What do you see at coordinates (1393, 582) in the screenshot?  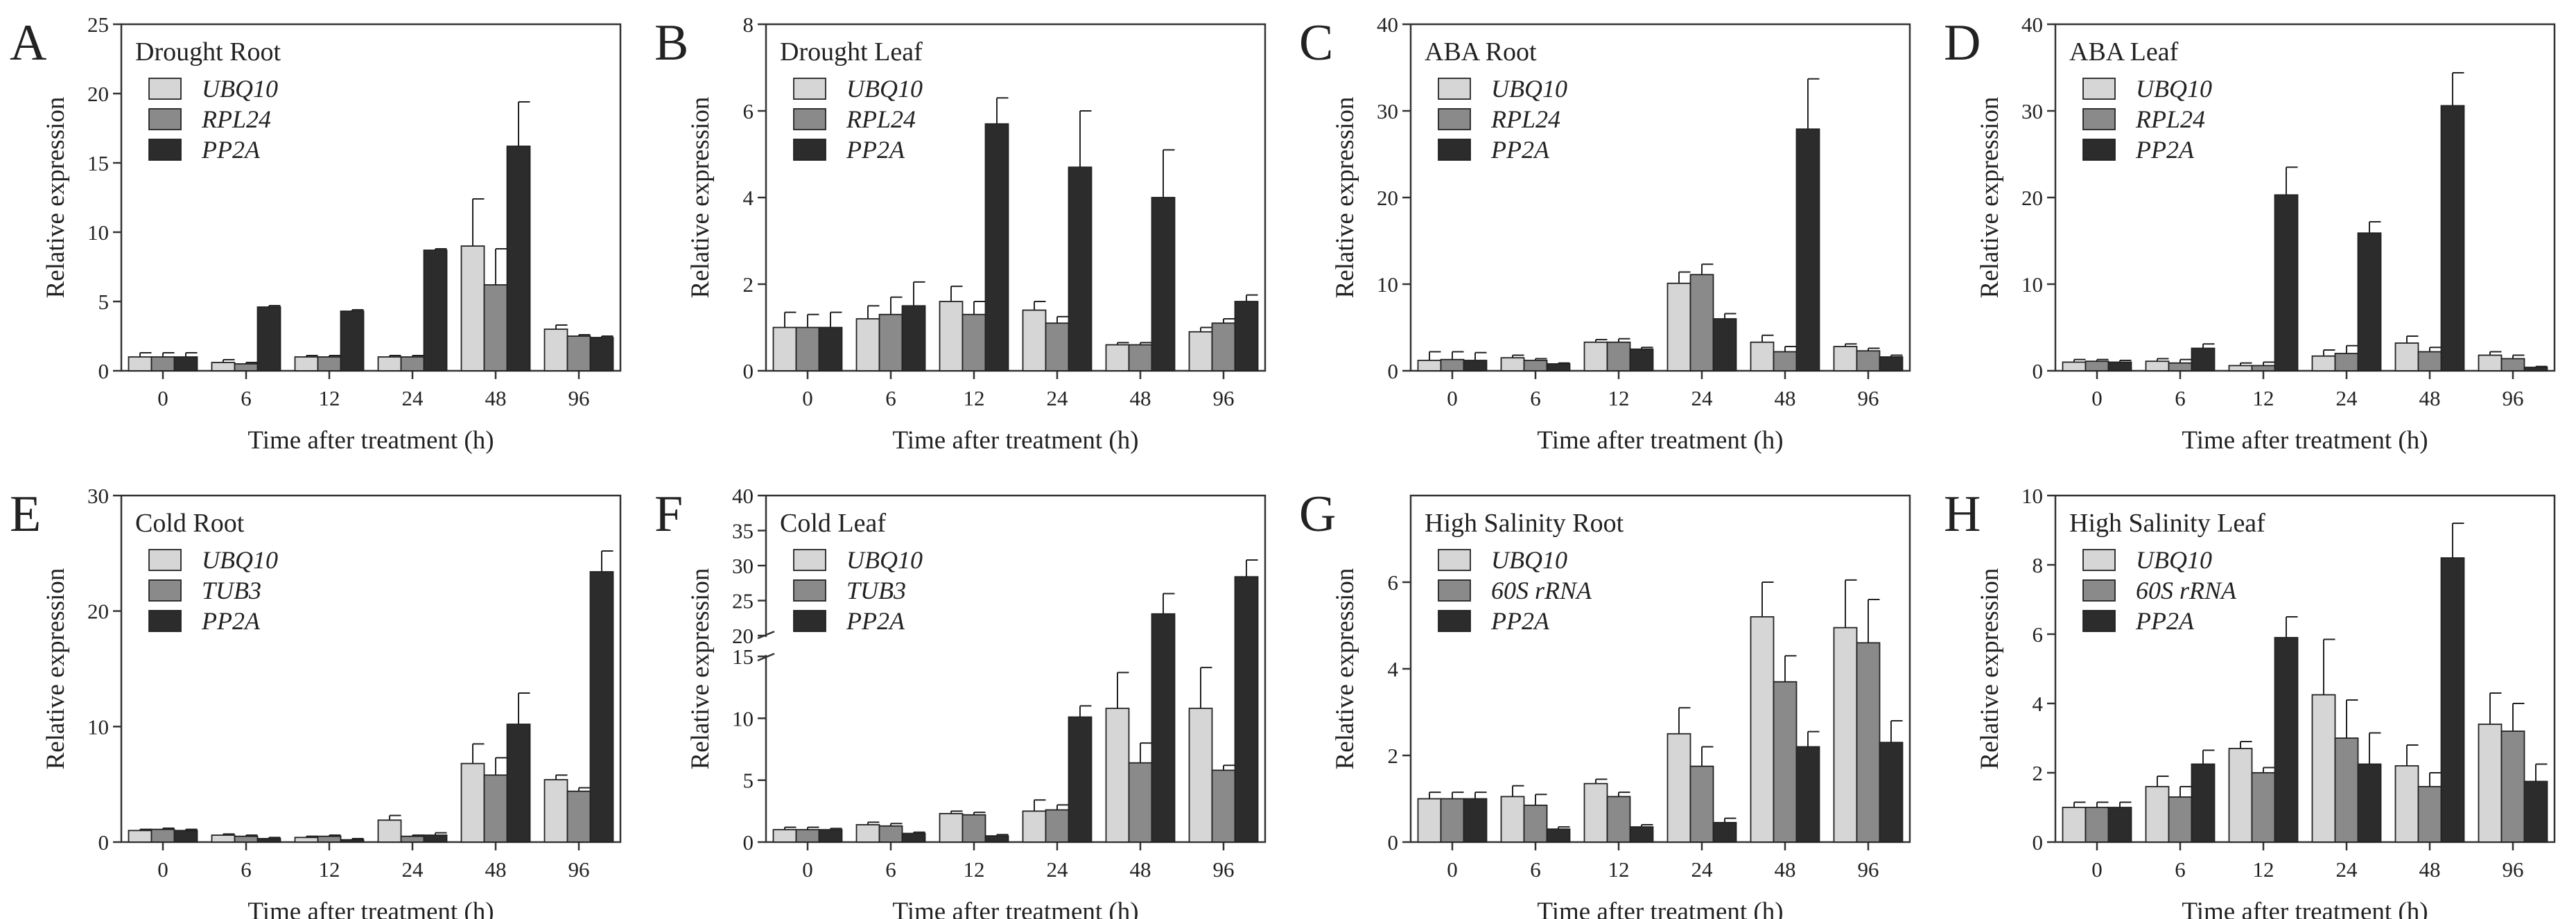 I see `y-tick-label: 6` at bounding box center [1393, 582].